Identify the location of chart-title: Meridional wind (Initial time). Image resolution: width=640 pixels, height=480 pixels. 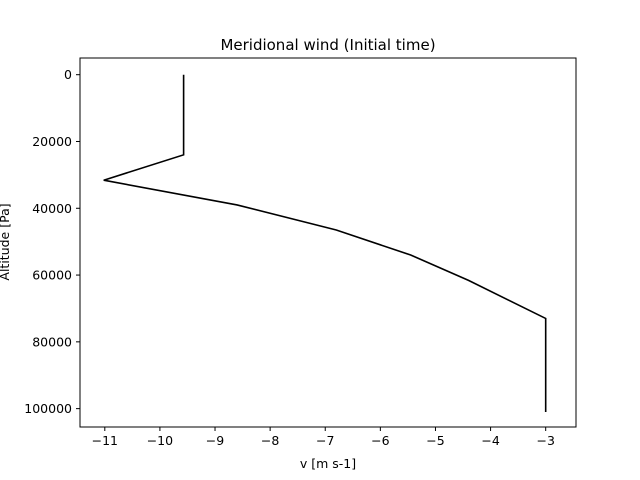
(327, 45).